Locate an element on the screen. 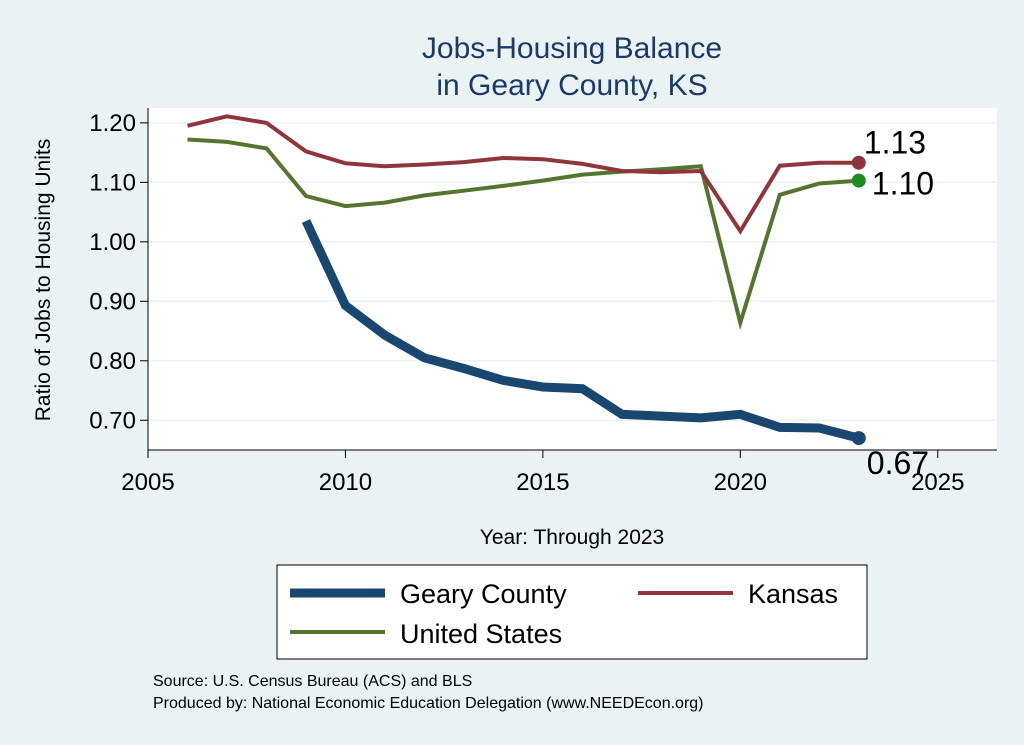 This screenshot has height=745, width=1024. legend-box is located at coordinates (572, 612).